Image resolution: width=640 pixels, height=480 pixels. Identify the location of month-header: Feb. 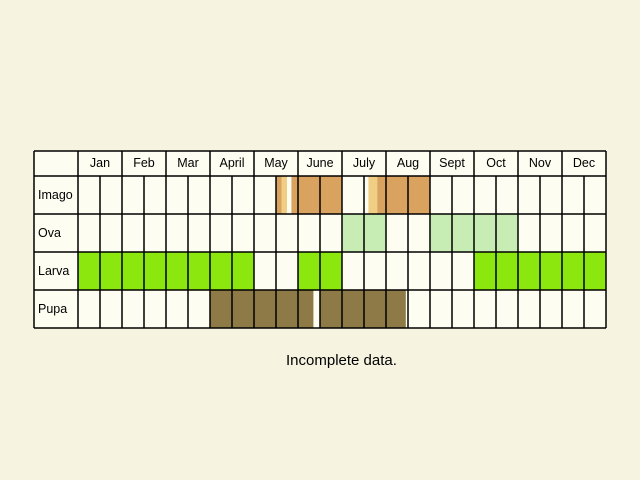
(144, 163).